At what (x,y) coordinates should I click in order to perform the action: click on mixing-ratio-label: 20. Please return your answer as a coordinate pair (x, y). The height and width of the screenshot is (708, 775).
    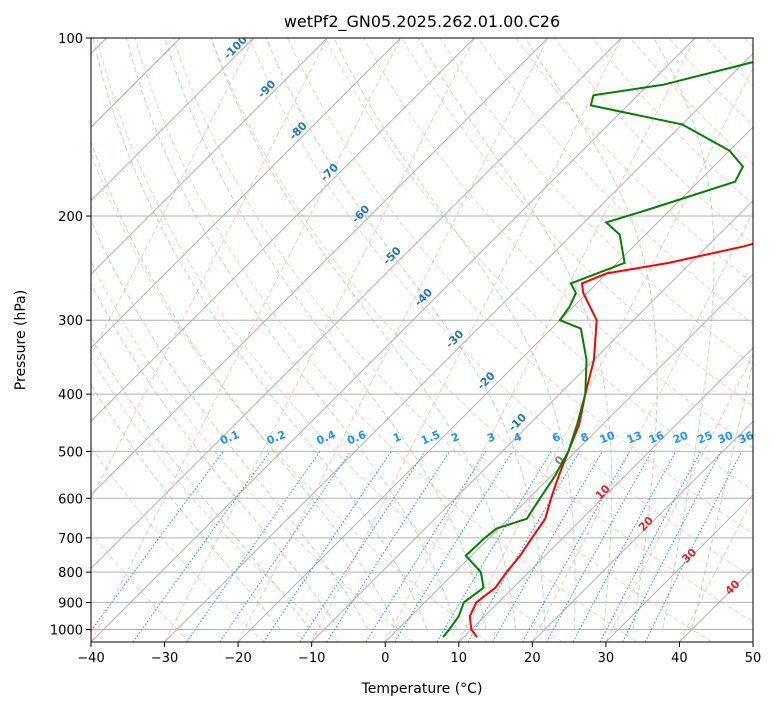
    Looking at the image, I should click on (680, 438).